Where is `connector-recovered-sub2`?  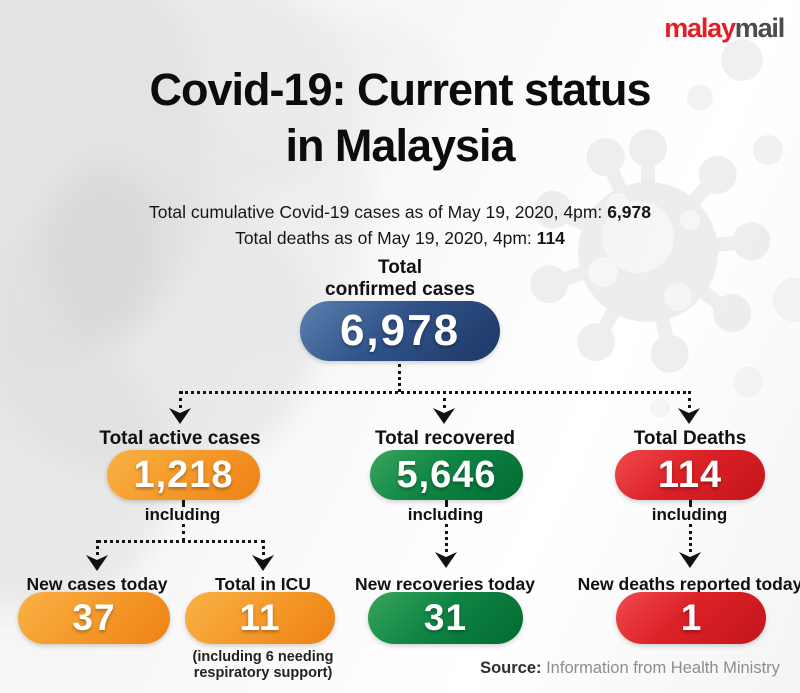
connector-recovered-sub2 is located at coordinates (446, 538).